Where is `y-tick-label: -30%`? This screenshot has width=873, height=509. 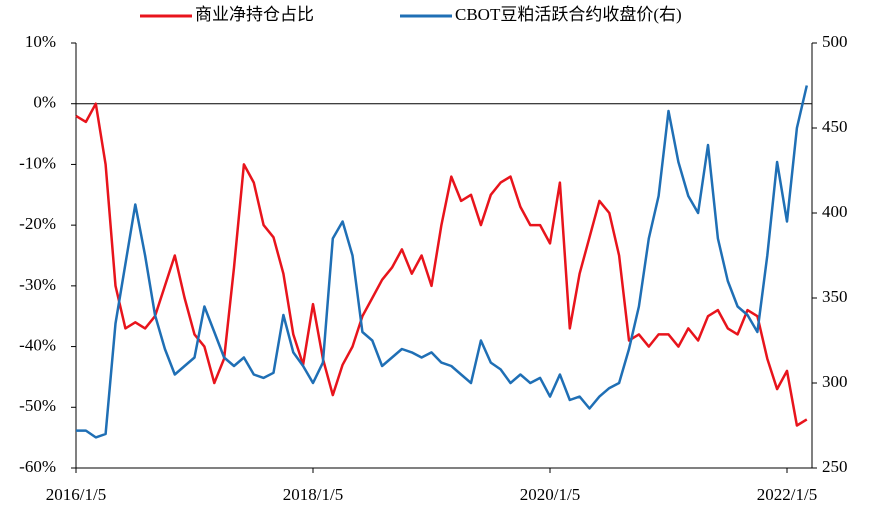 y-tick-label: -30% is located at coordinates (37, 284).